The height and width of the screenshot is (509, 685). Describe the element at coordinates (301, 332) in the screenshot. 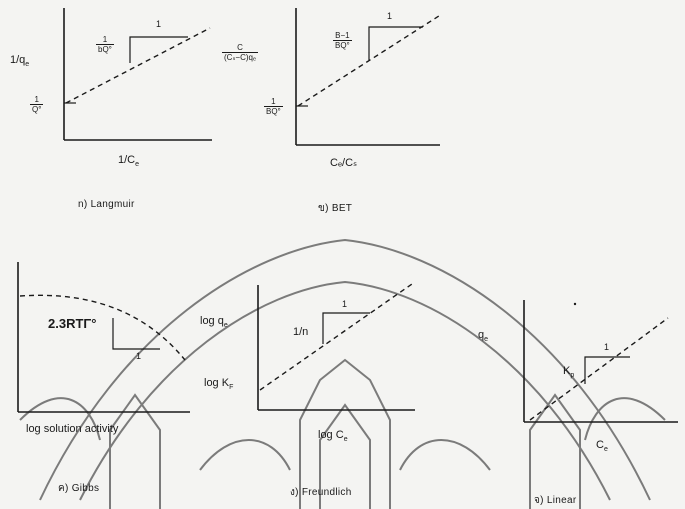

I see `freundlich-slope-label: 1/n` at that location.